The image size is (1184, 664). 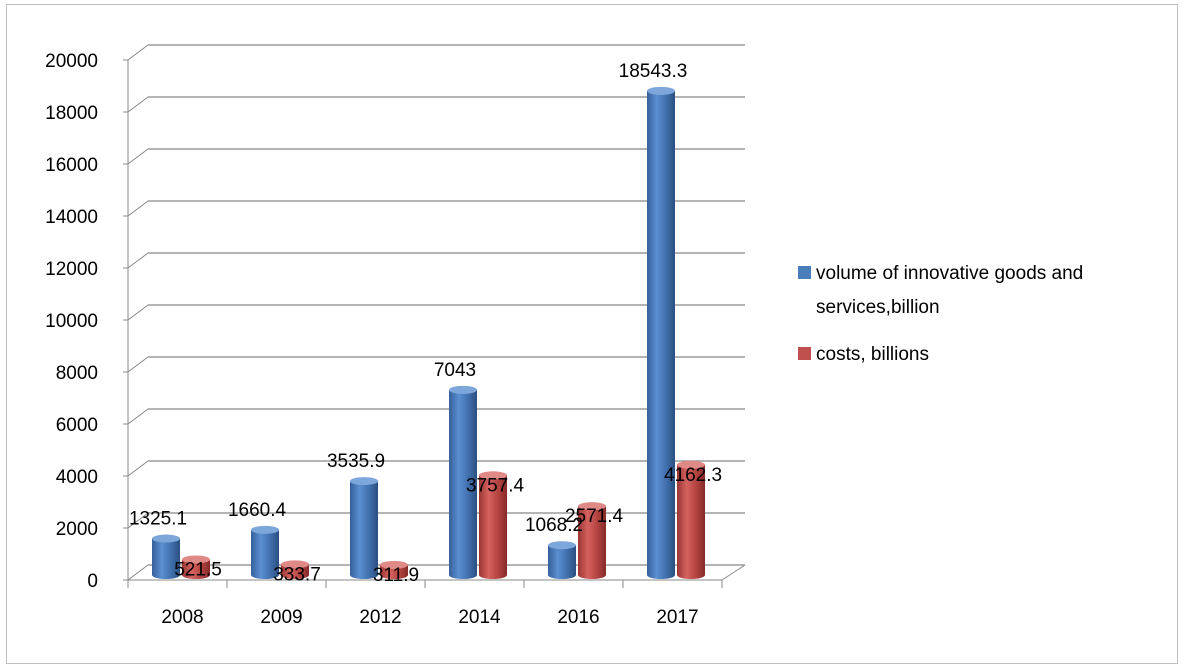 I want to click on x-tick-label: 2014, so click(x=479, y=617).